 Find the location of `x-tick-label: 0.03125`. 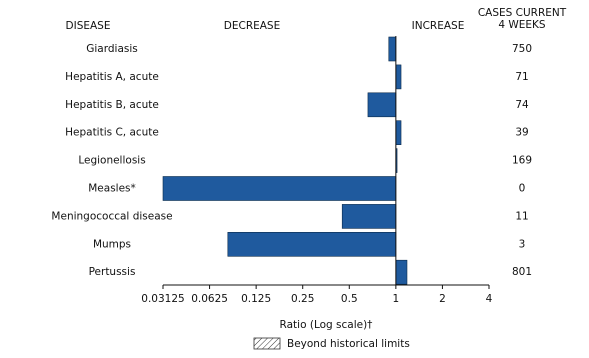

x-tick-label: 0.03125 is located at coordinates (162, 299).